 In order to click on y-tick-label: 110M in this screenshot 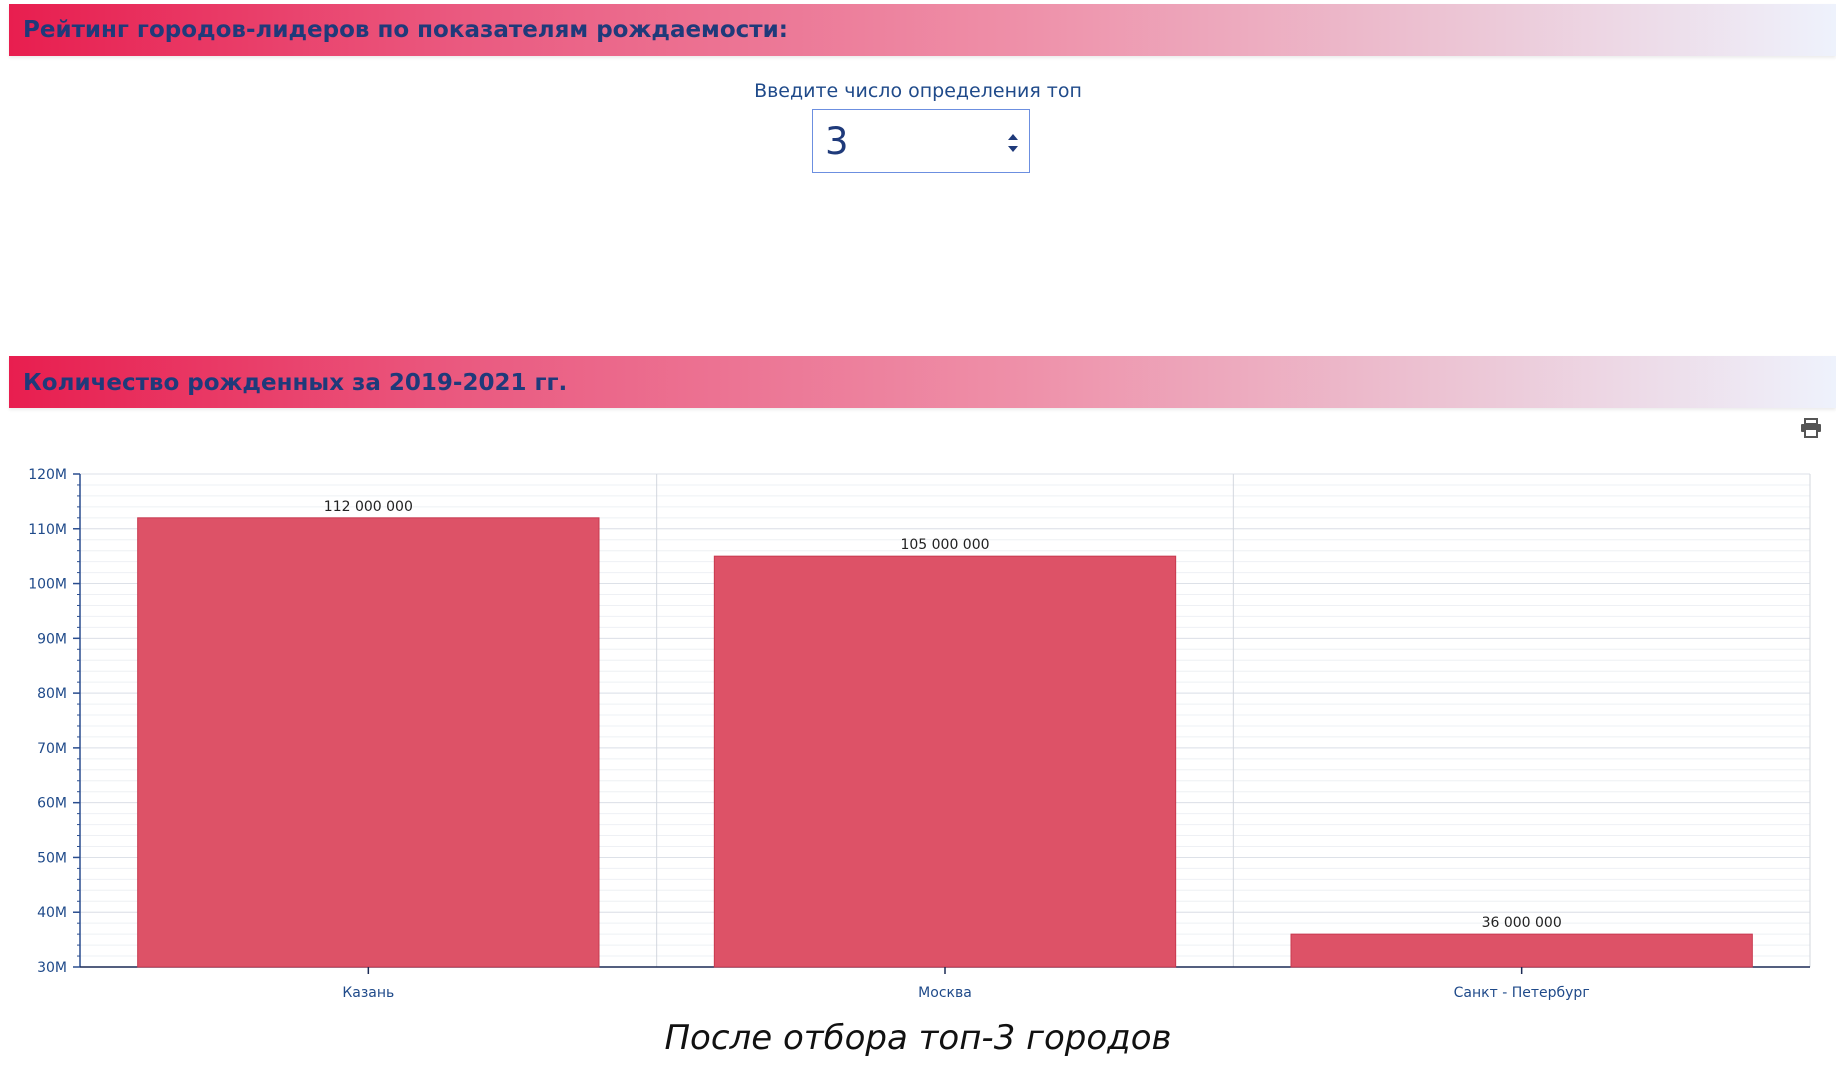, I will do `click(47, 530)`.